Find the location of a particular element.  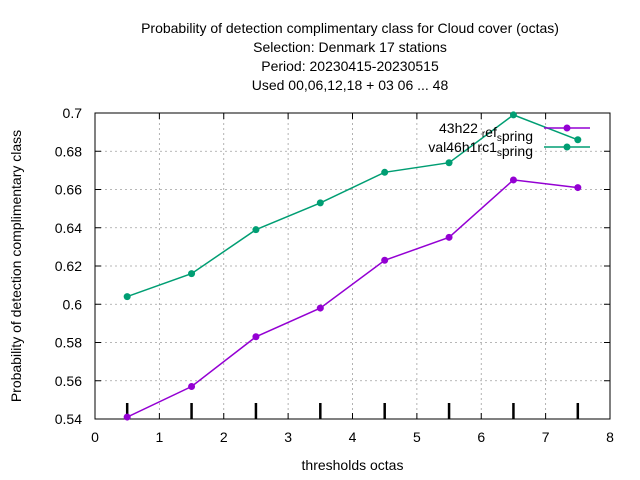

y-tick-label: 0.6 is located at coordinates (73, 304).